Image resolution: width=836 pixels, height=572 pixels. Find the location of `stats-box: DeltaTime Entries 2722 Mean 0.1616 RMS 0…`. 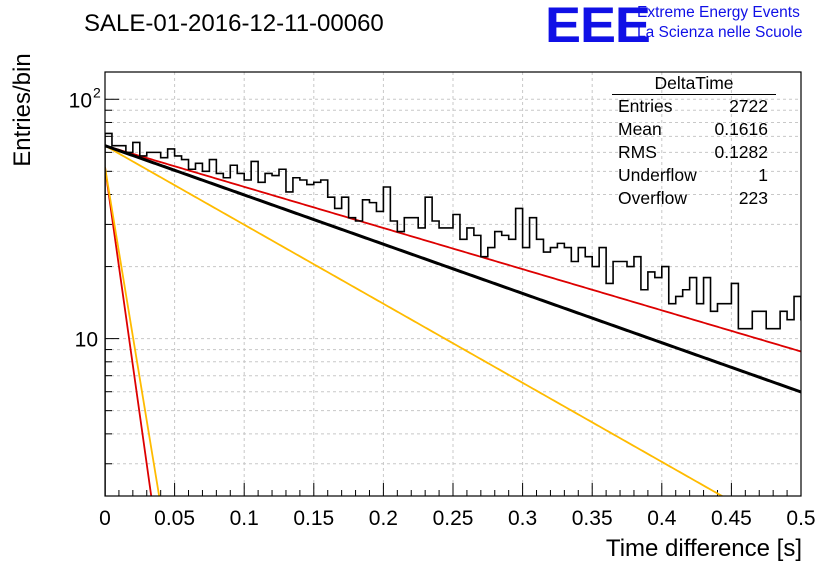

stats-box: DeltaTime Entries 2722 Mean 0.1616 RMS 0… is located at coordinates (694, 141).